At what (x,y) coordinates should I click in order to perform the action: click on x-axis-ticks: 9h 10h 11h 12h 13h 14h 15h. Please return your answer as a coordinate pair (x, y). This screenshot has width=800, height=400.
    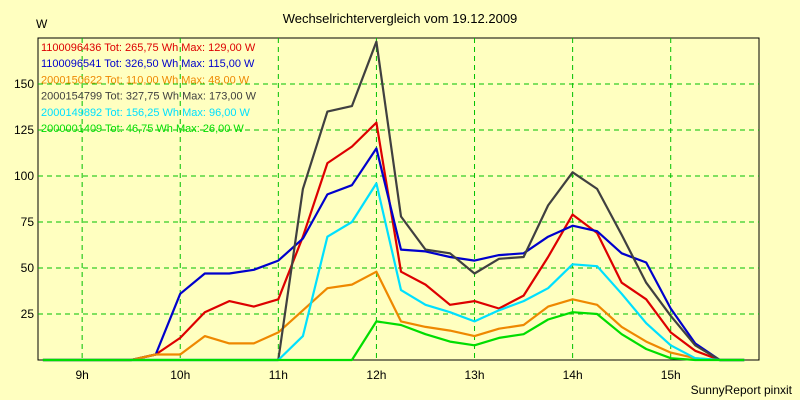
    Looking at the image, I should click on (377, 375).